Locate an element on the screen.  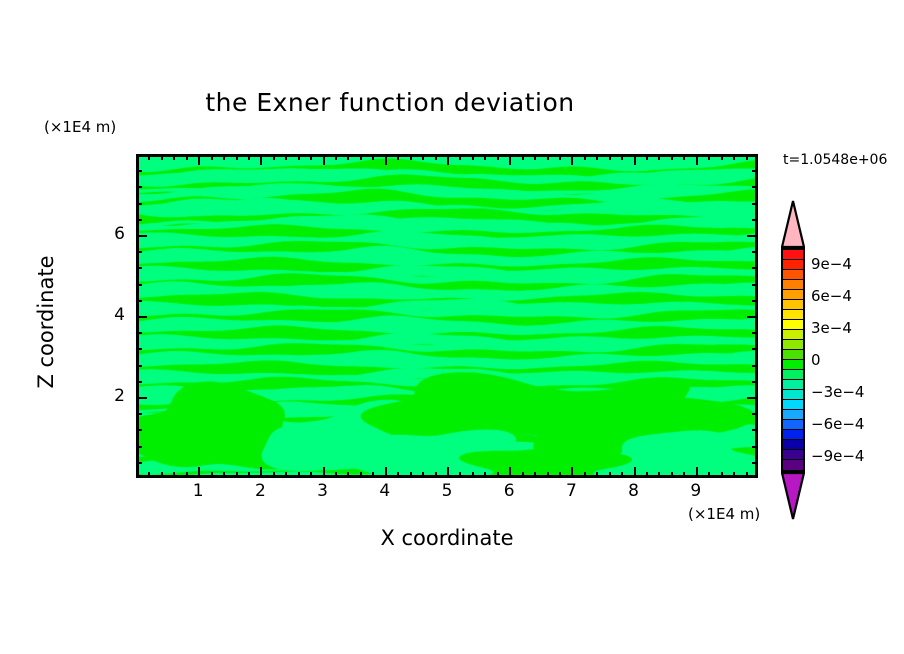
y-tick-label: 4 is located at coordinates (119, 315).